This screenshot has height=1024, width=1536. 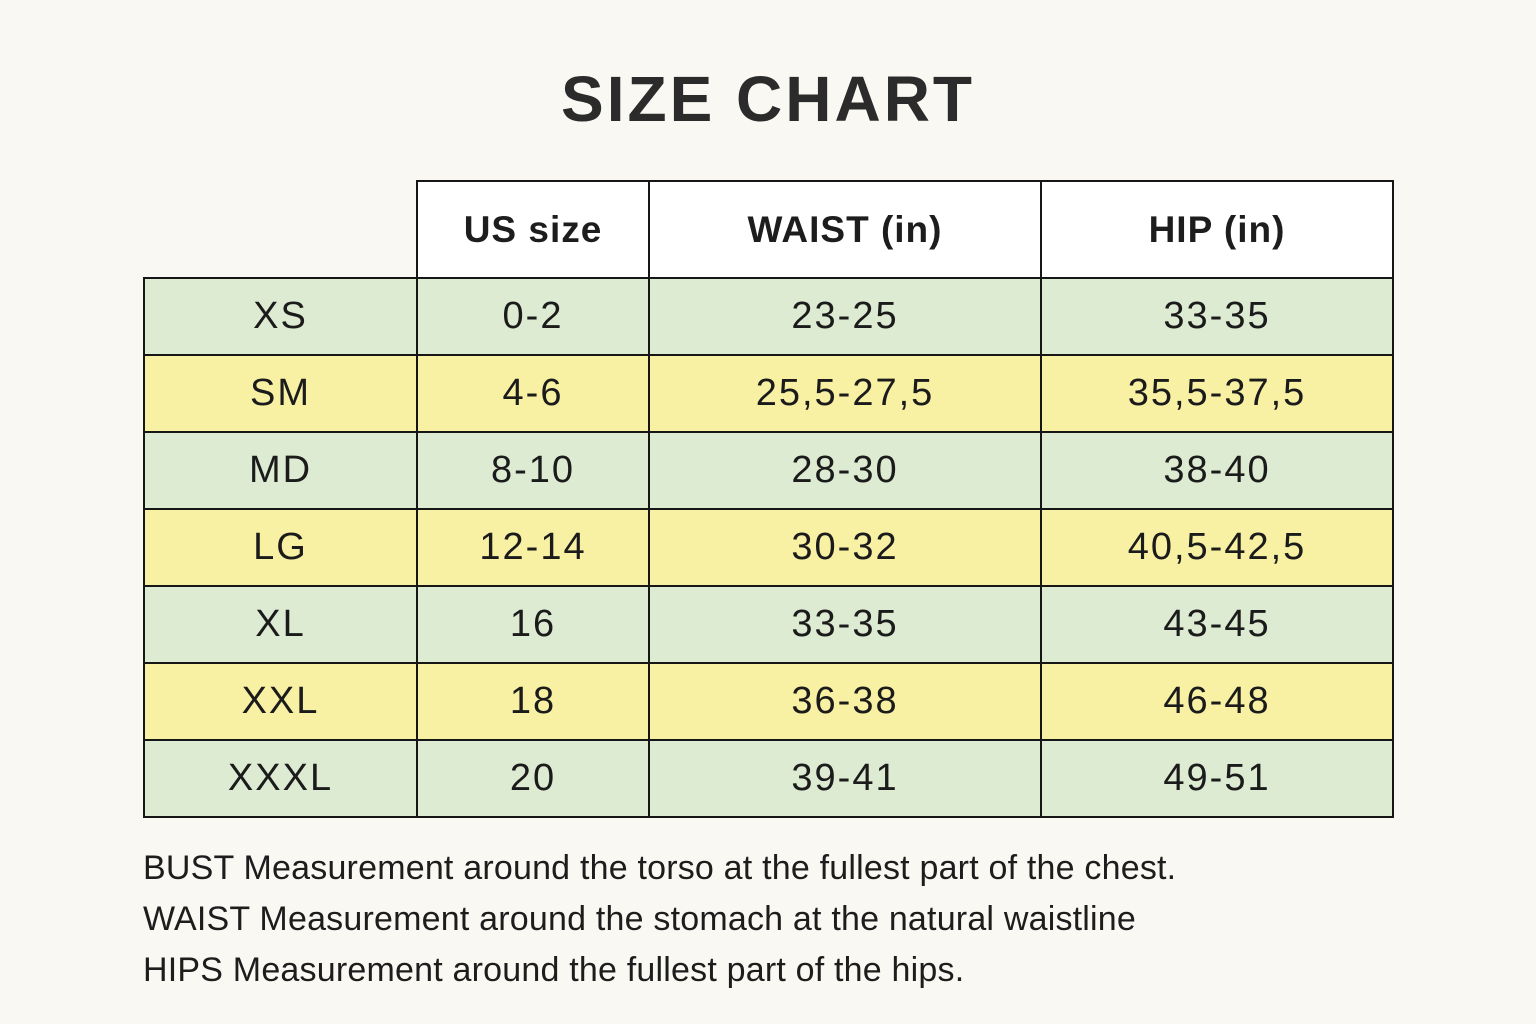 I want to click on cell-waist: 33-35, so click(x=845, y=624).